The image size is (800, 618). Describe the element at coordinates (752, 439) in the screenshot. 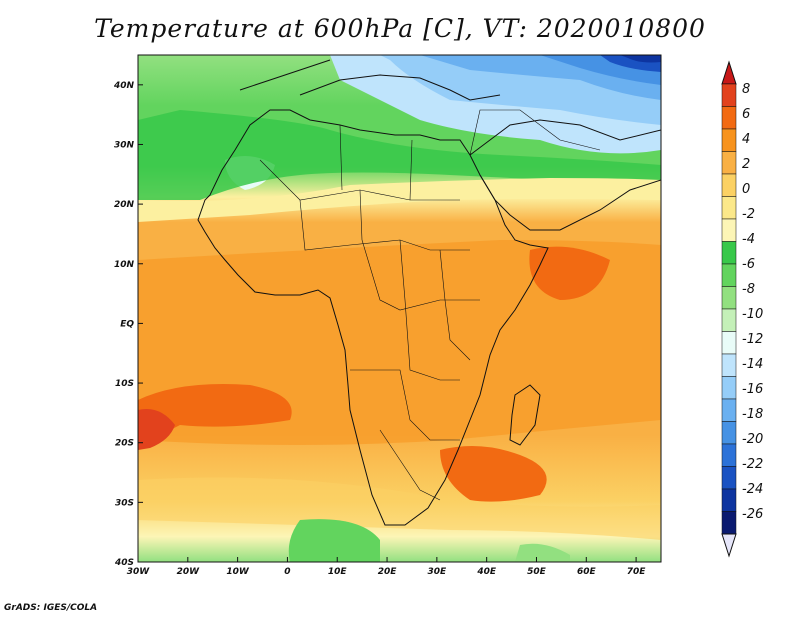

I see `colorbar-label: -20` at that location.